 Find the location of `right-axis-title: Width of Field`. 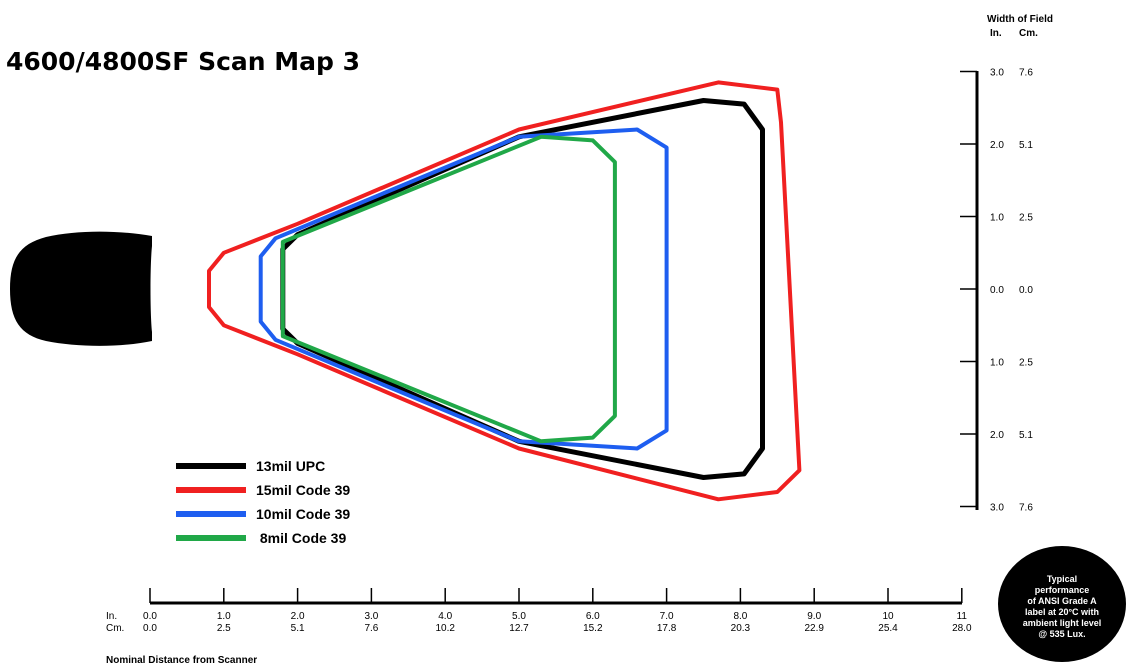

right-axis-title: Width of Field is located at coordinates (1020, 19).